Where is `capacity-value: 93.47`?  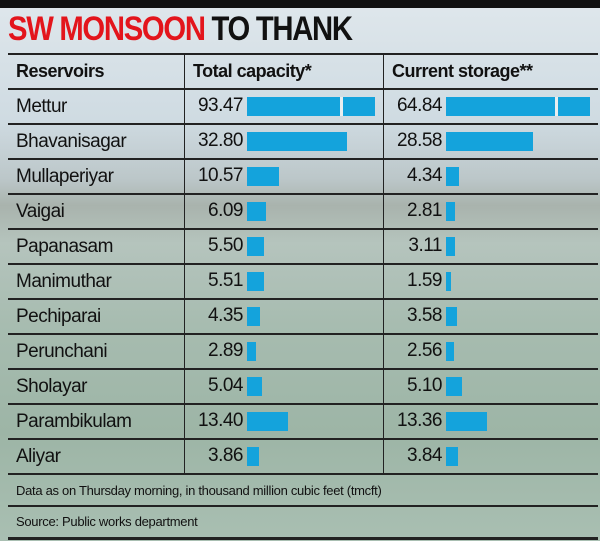 capacity-value: 93.47 is located at coordinates (220, 106).